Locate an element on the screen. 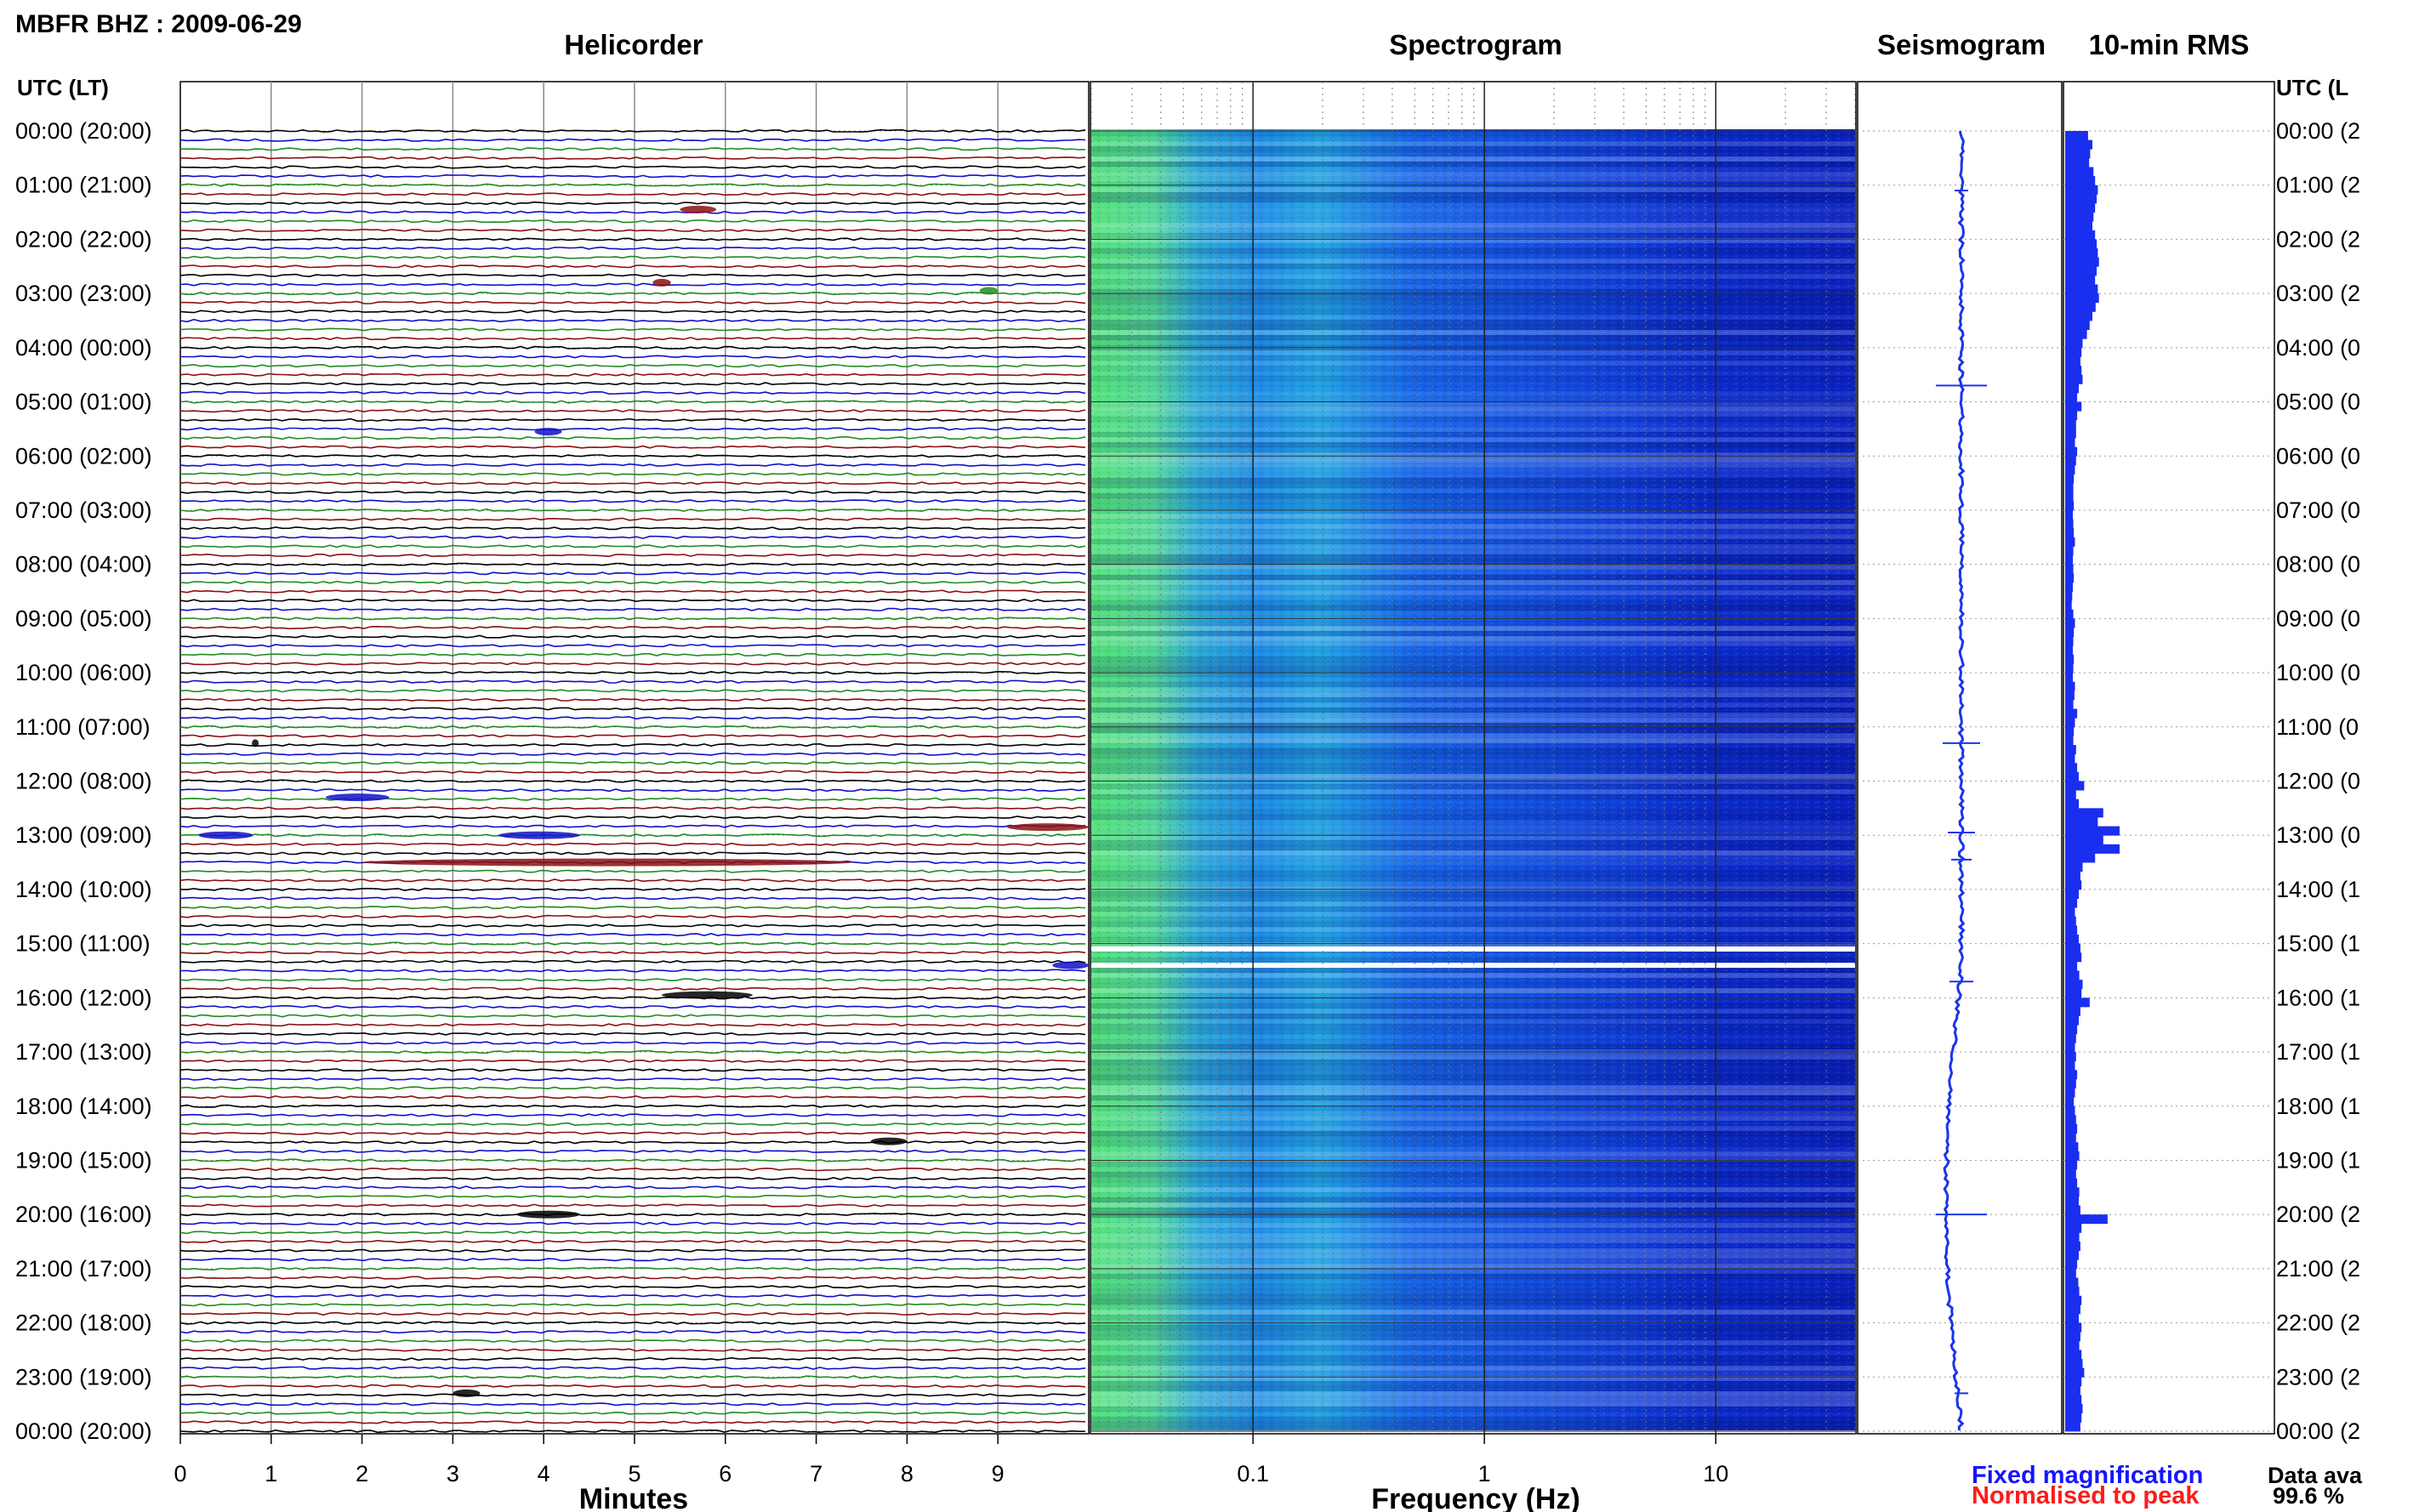 The image size is (2419, 1512). hour-label-right: 04:00 (0 is located at coordinates (2318, 348).